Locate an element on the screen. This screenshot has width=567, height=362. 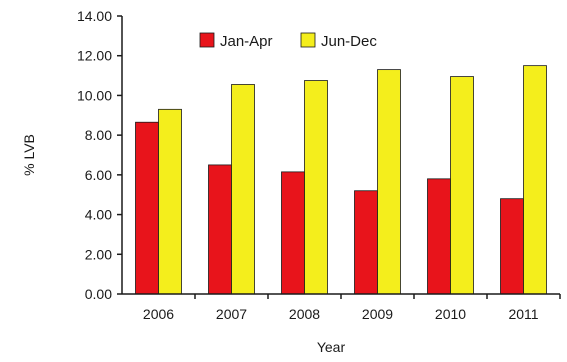
bar-jun-dec-2011 is located at coordinates (535, 180).